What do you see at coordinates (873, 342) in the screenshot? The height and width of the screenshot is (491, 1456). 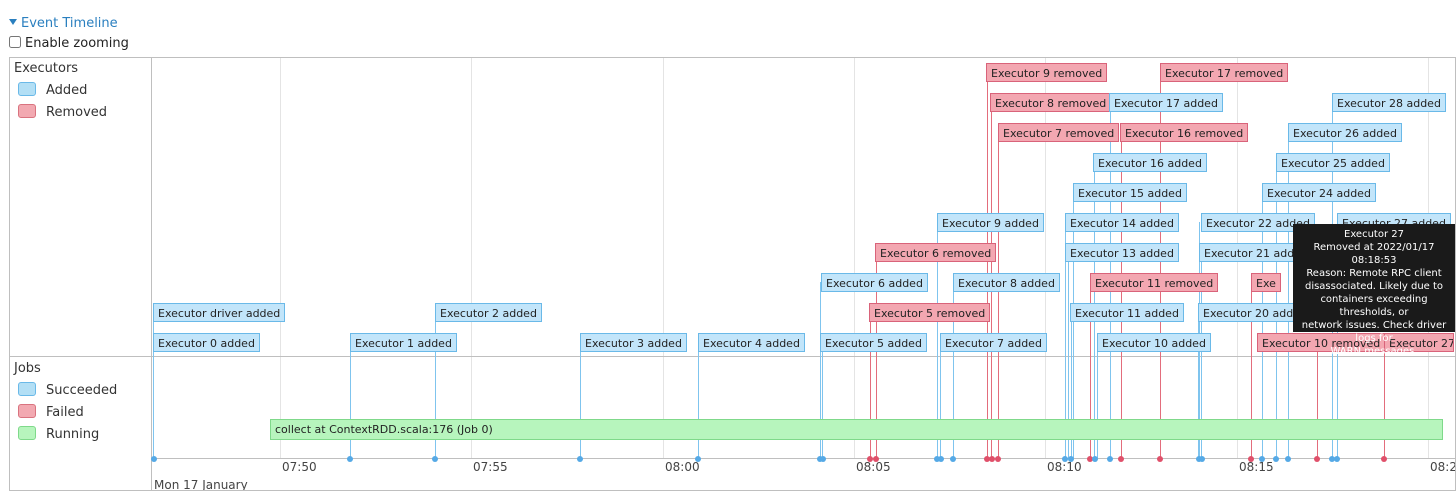 I see `event-executor-5-added: Executor 5 added` at bounding box center [873, 342].